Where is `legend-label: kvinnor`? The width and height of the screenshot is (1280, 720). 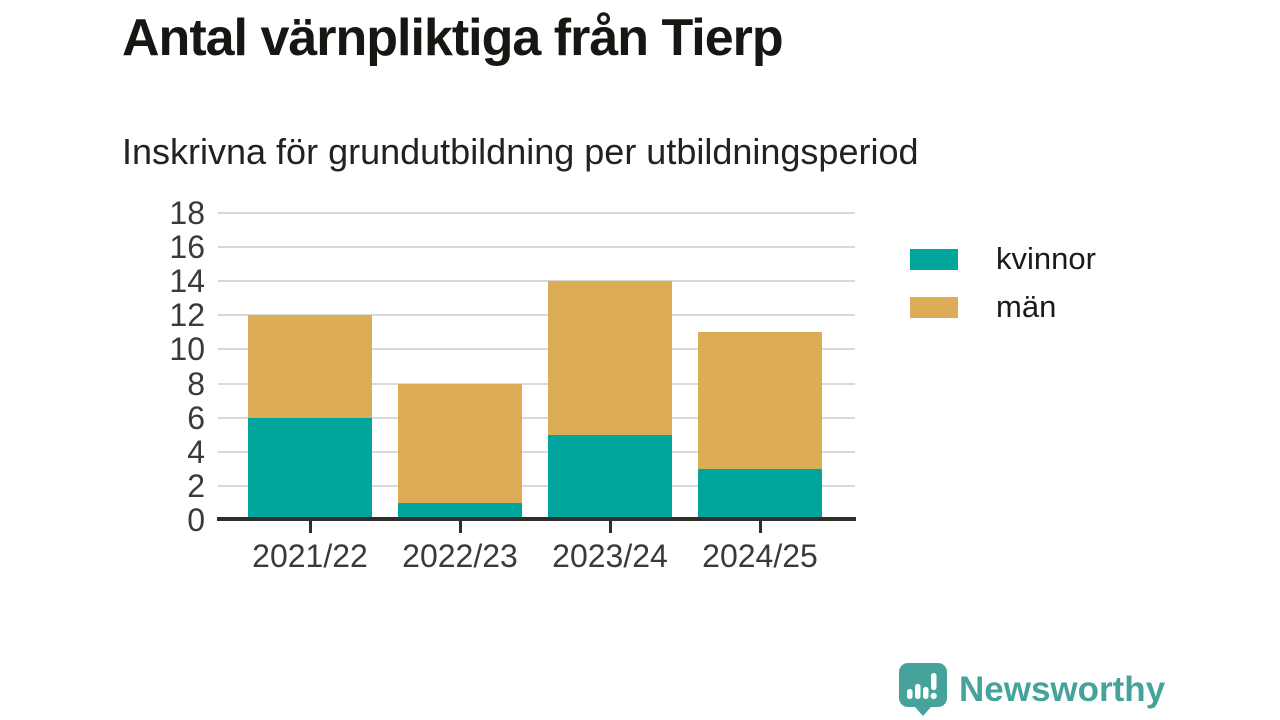 legend-label: kvinnor is located at coordinates (1046, 258).